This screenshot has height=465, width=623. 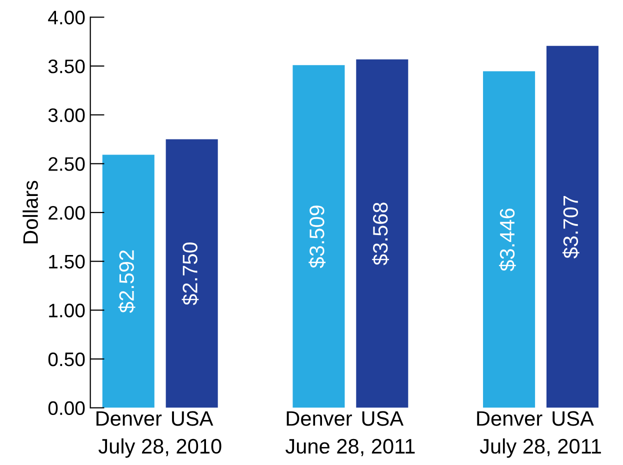 What do you see at coordinates (66, 67) in the screenshot?
I see `y-tick-label: 3.50` at bounding box center [66, 67].